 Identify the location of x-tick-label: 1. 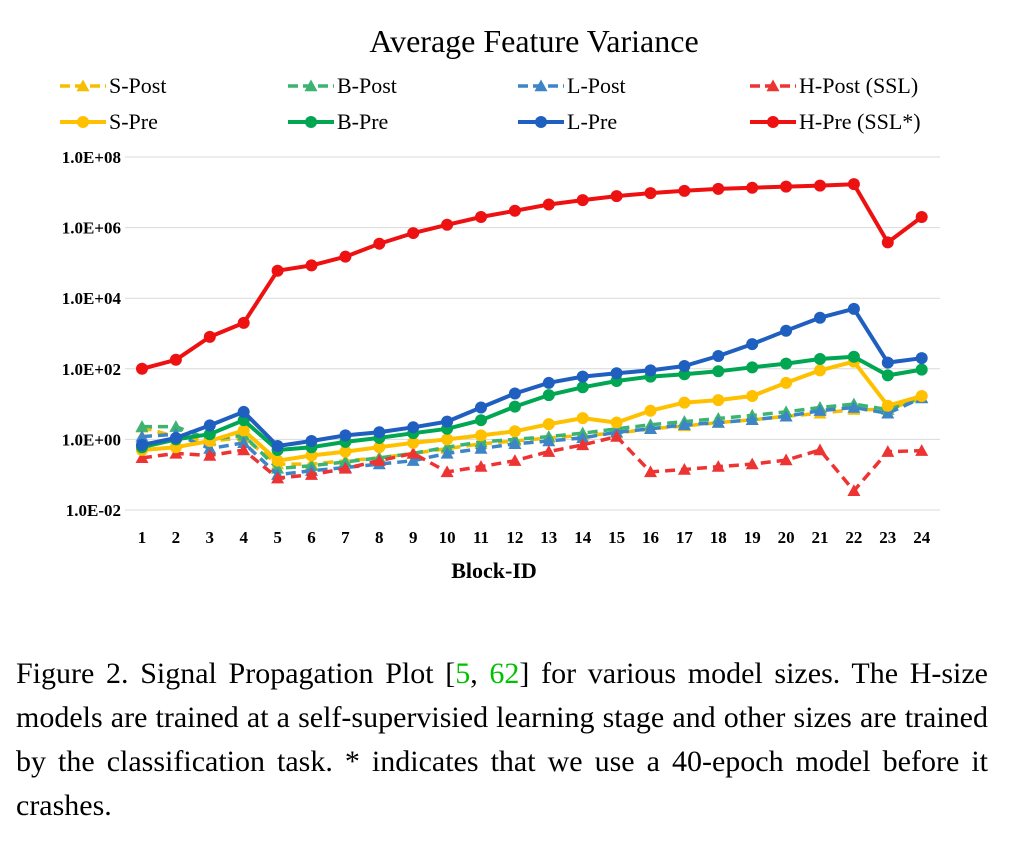
(142, 537).